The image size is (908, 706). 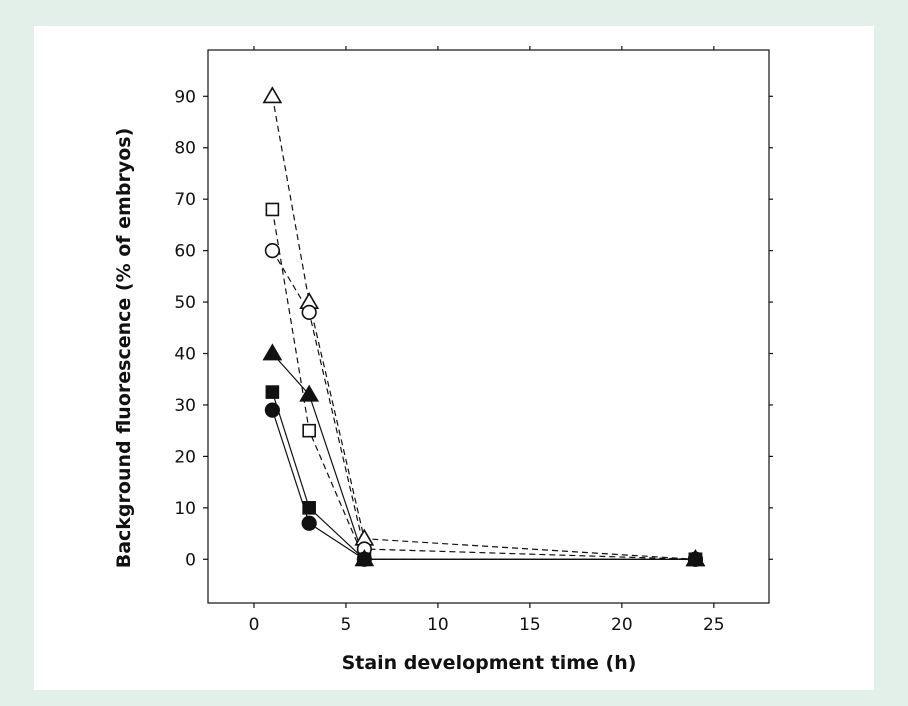 What do you see at coordinates (124, 348) in the screenshot?
I see `y-axis-label: Background fluorescence (% of embryos)` at bounding box center [124, 348].